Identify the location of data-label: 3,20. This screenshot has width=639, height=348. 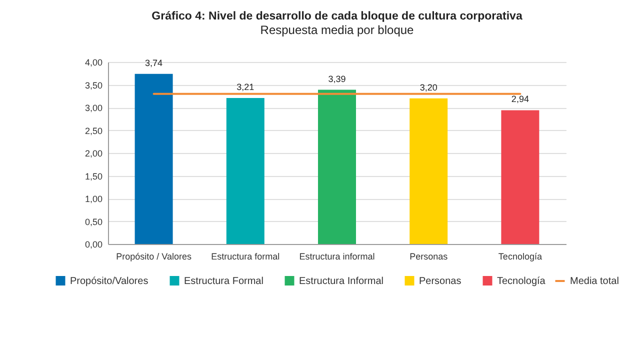
(429, 87).